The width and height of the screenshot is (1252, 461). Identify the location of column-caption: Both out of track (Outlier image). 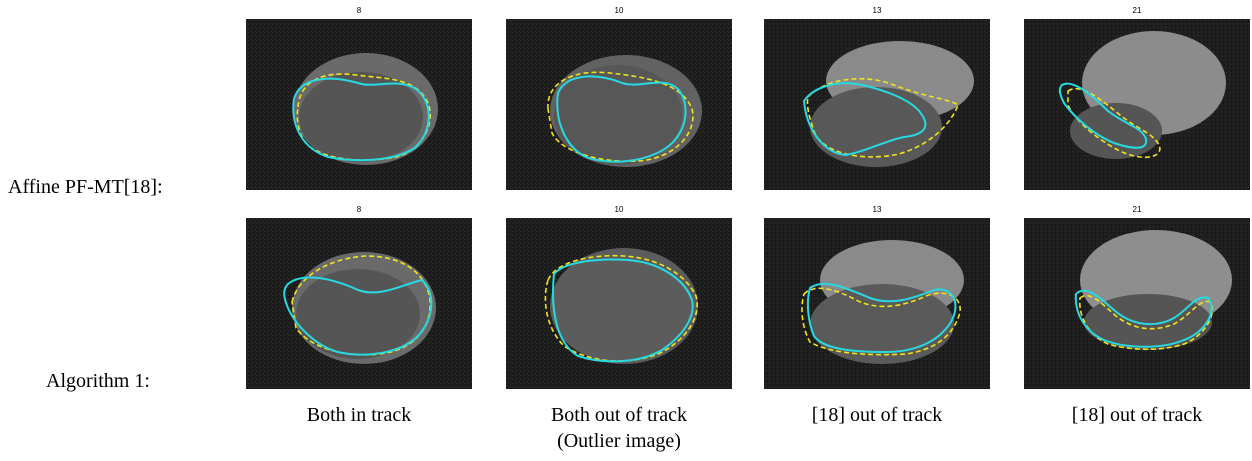
(619, 428).